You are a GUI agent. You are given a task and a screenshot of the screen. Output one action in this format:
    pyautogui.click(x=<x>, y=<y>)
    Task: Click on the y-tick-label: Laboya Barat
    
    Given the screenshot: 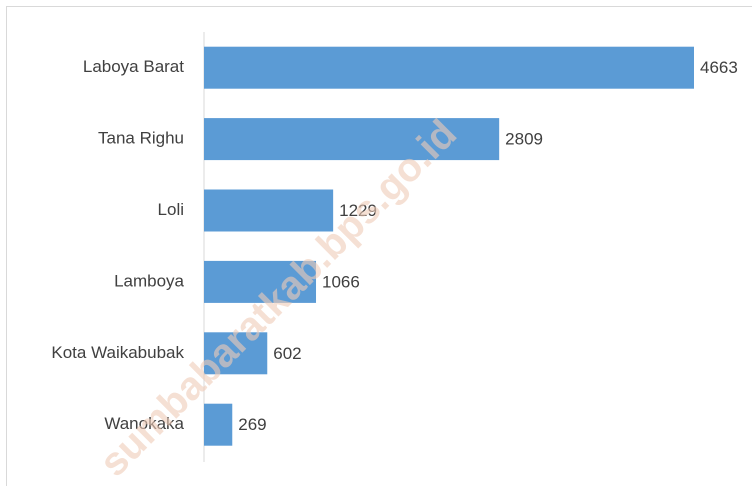 What is the action you would take?
    pyautogui.click(x=133, y=66)
    